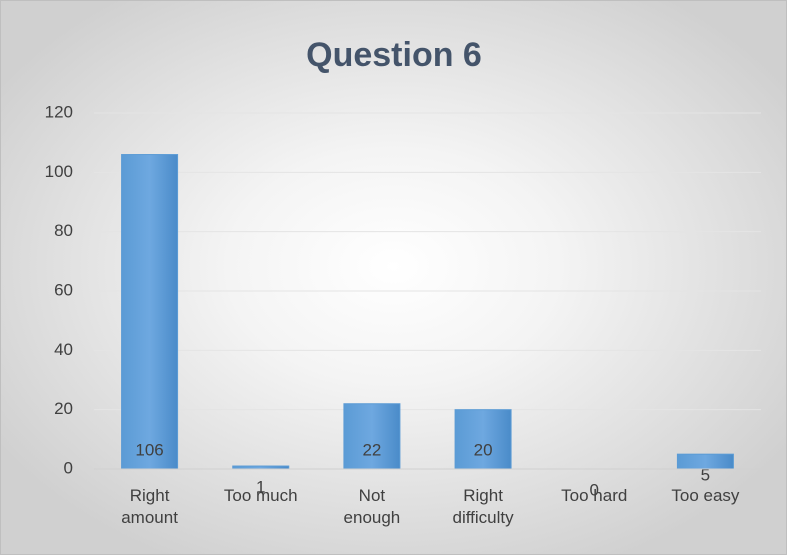 Image resolution: width=787 pixels, height=555 pixels. I want to click on data-label: 0, so click(594, 489).